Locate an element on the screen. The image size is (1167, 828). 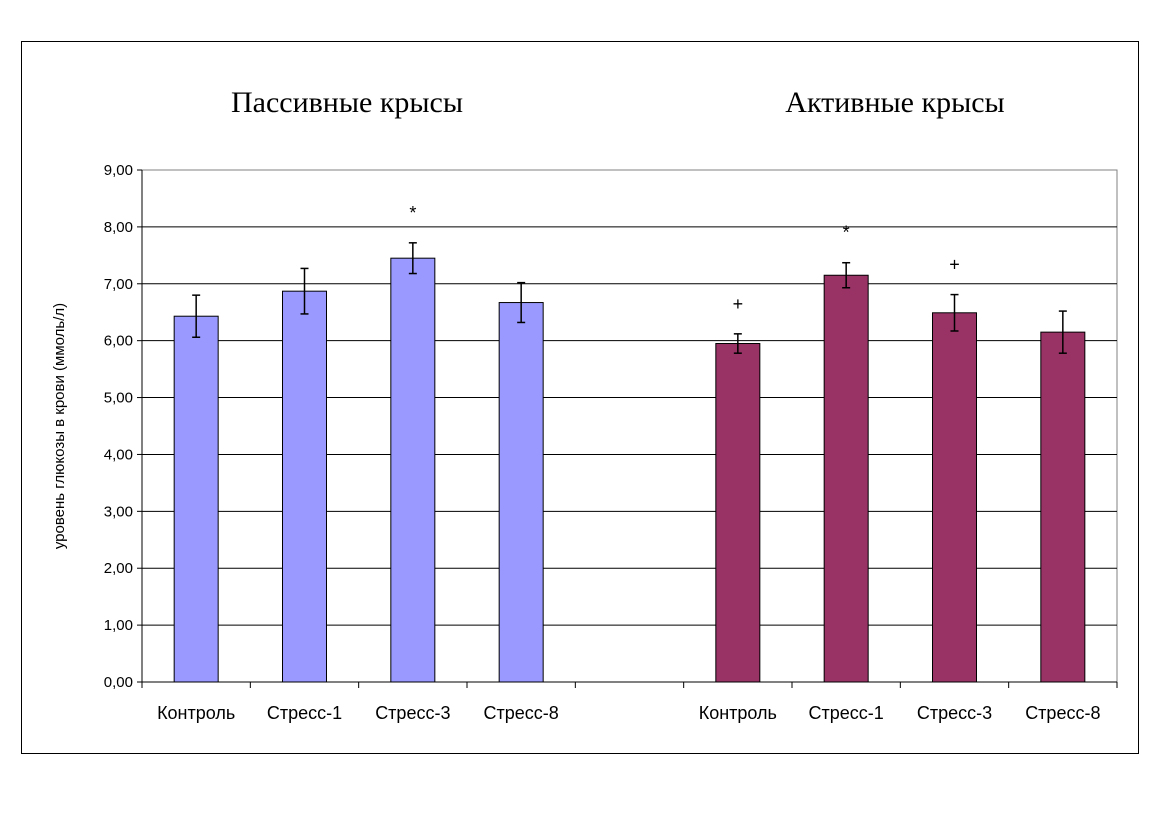
y-tick-label: 0,00 is located at coordinates (118, 682).